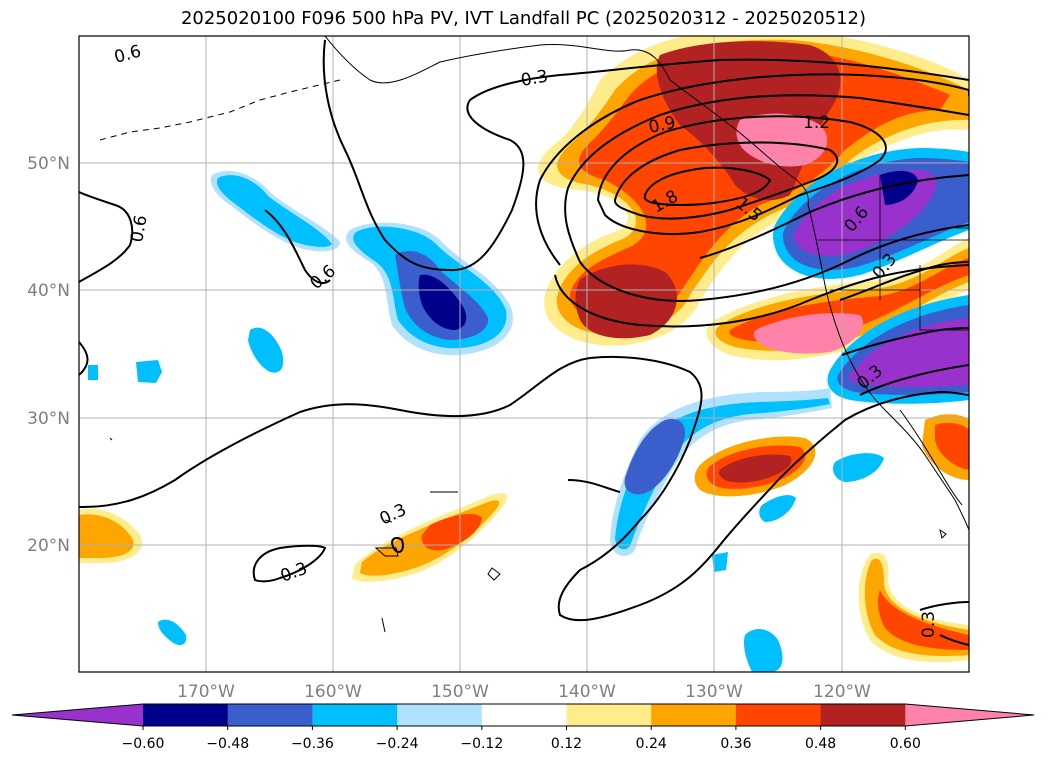  Describe the element at coordinates (48, 546) in the screenshot. I see `lat-label: 20°N` at that location.